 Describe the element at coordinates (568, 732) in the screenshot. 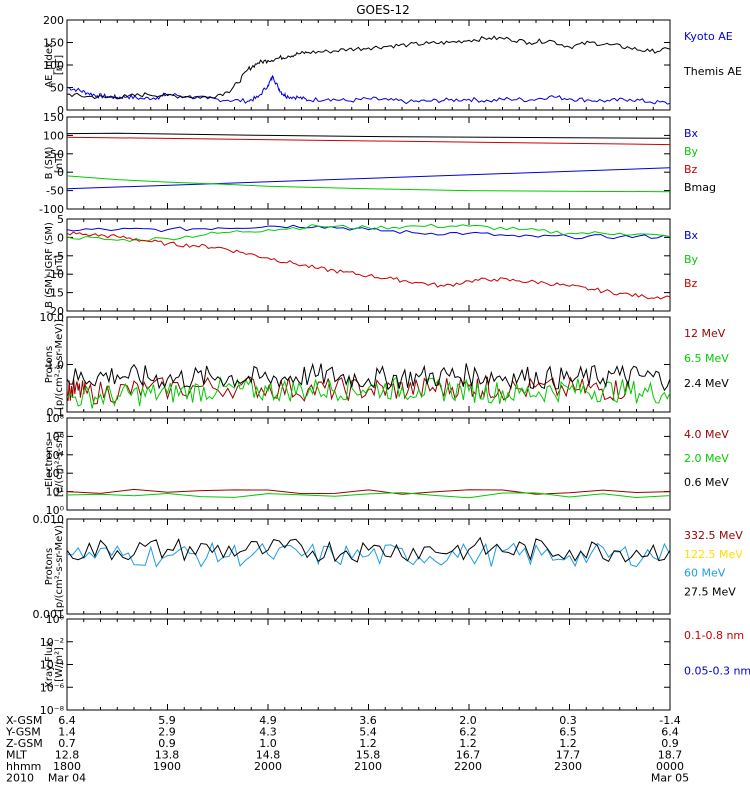

I see `ephemeris-value: 6.5` at that location.